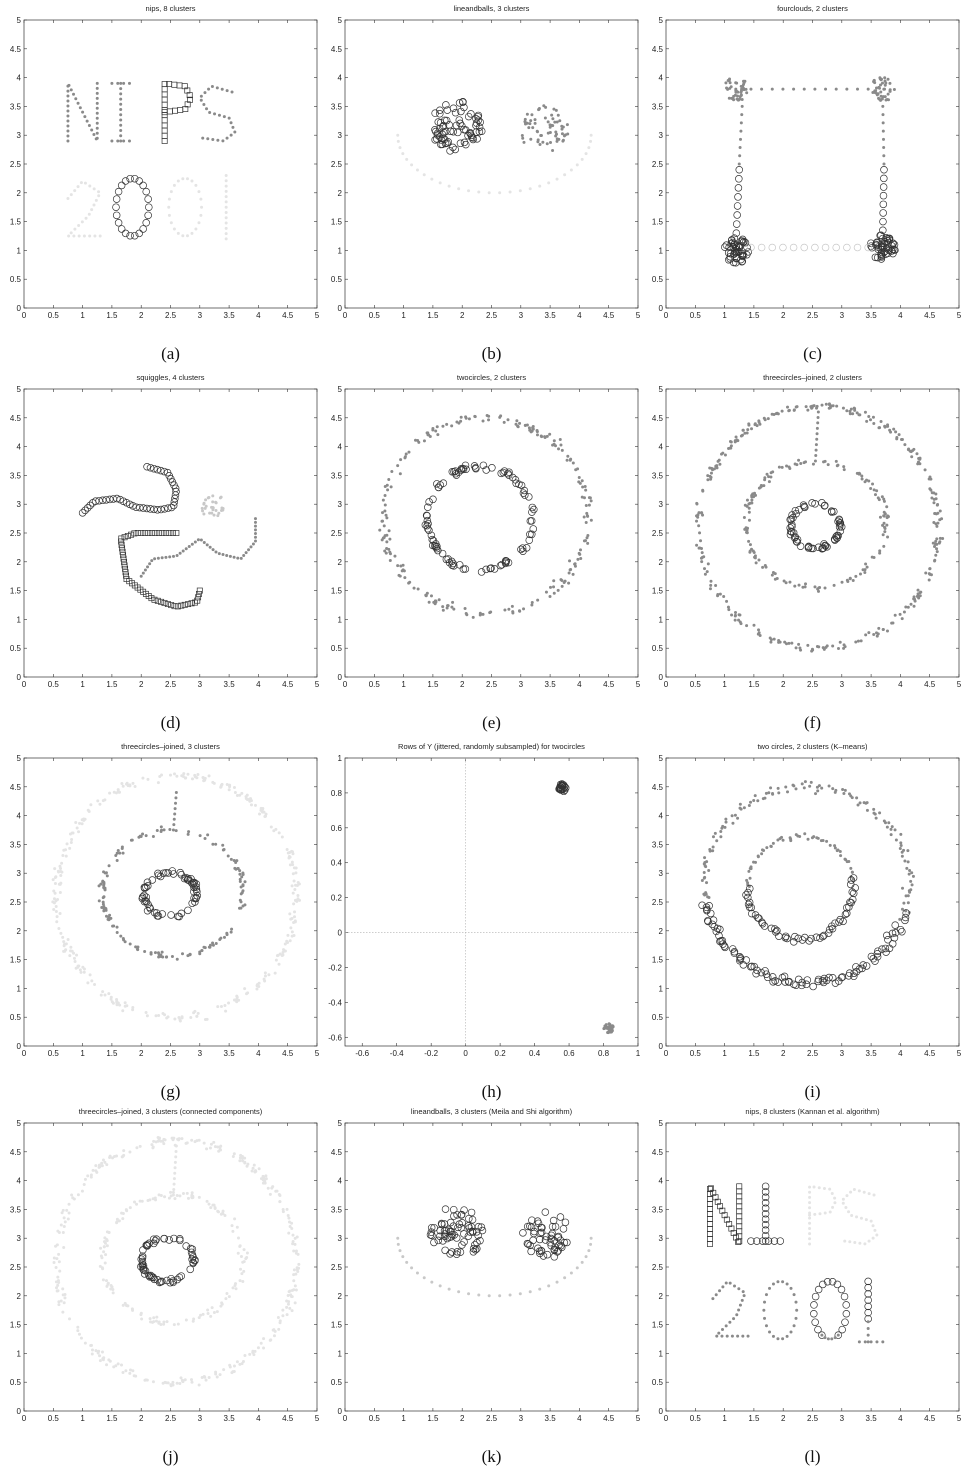 The image size is (964, 1470). What do you see at coordinates (491, 377) in the screenshot?
I see `panel-title: twocircles, 2 clusters` at bounding box center [491, 377].